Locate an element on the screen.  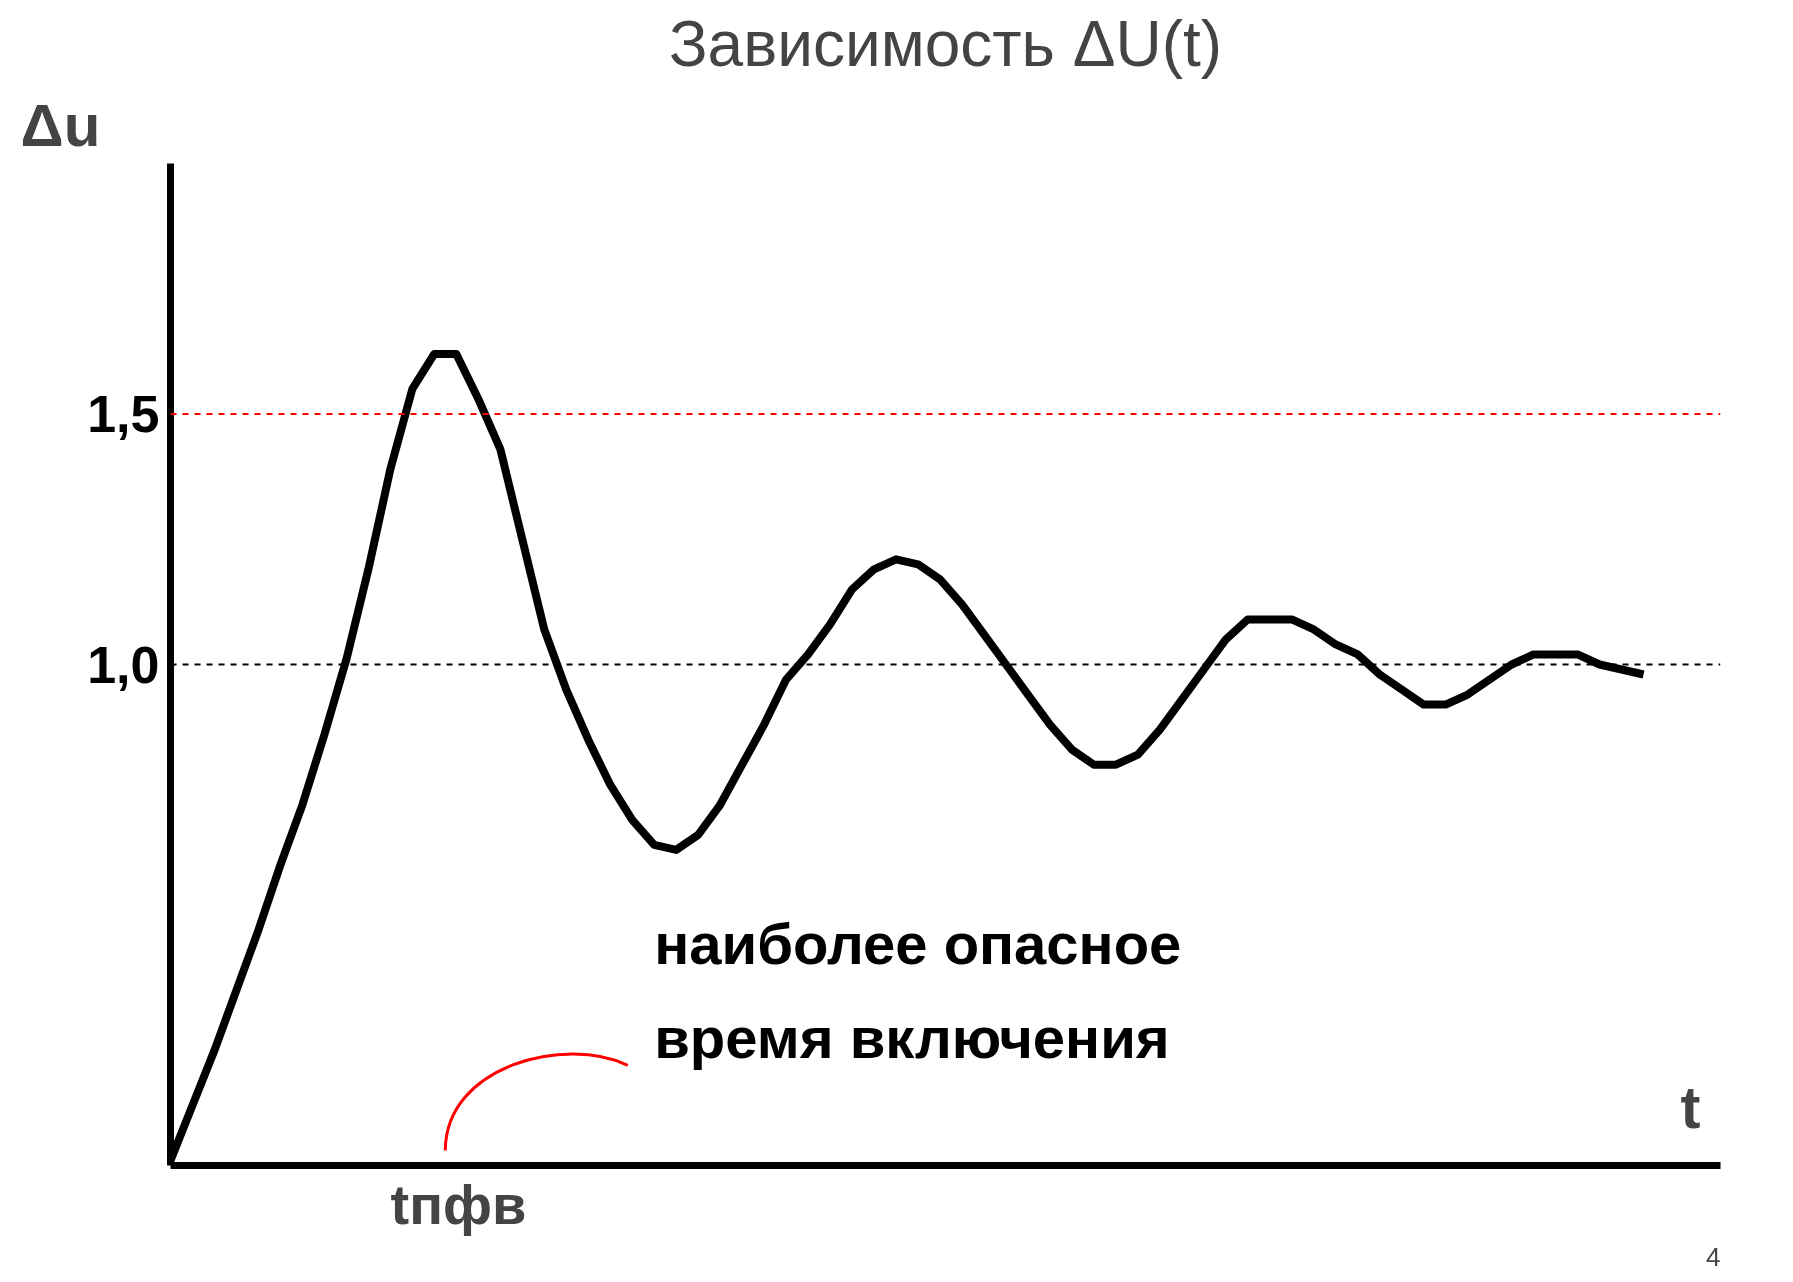
text: 4 is located at coordinates (1713, 1256).